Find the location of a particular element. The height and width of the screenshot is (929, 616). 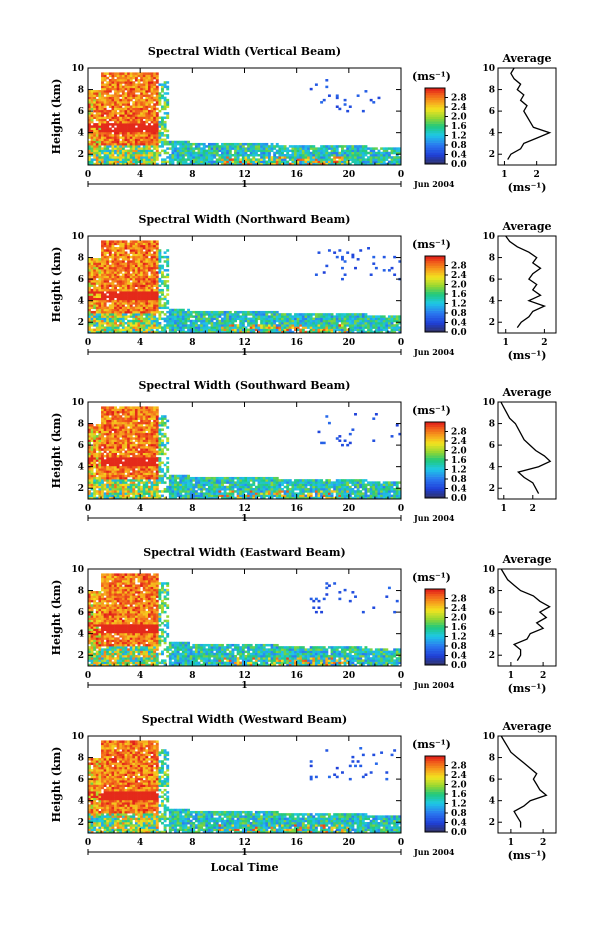

colorbar-tick-label: 0.0 is located at coordinates (459, 333).